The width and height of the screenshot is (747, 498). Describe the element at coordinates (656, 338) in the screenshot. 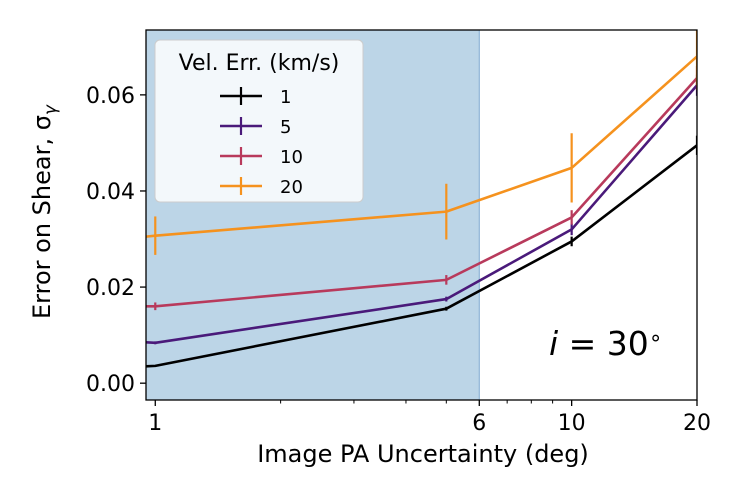

I see `annotation-degree: ∘` at that location.